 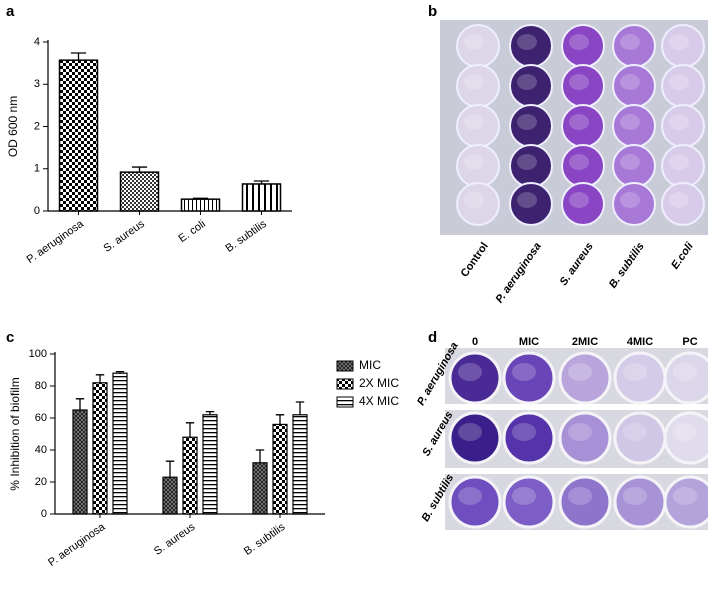 What do you see at coordinates (37, 84) in the screenshot?
I see `y-tick-label: 3` at bounding box center [37, 84].